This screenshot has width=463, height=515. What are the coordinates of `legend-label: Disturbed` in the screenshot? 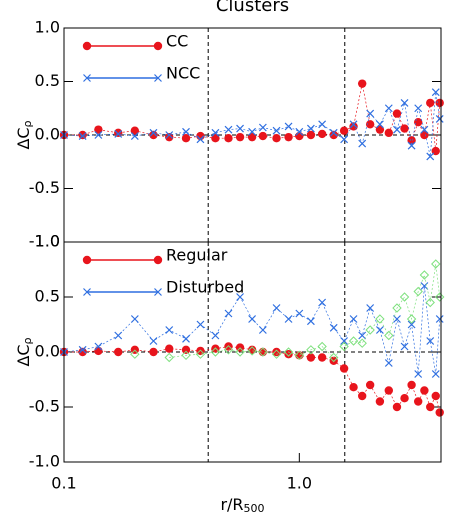 It's located at (205, 287).